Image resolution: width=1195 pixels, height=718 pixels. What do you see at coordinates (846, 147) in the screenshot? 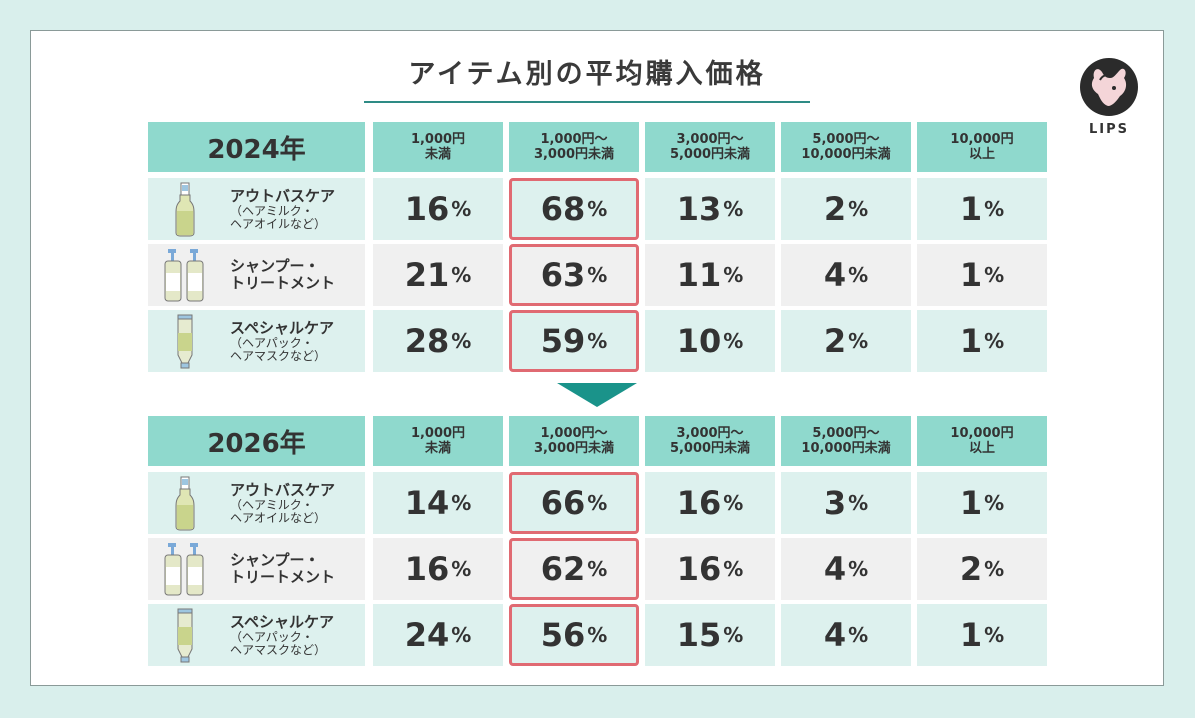
I see `price-column-header: 5,000円〜 10,000円未満` at bounding box center [846, 147].